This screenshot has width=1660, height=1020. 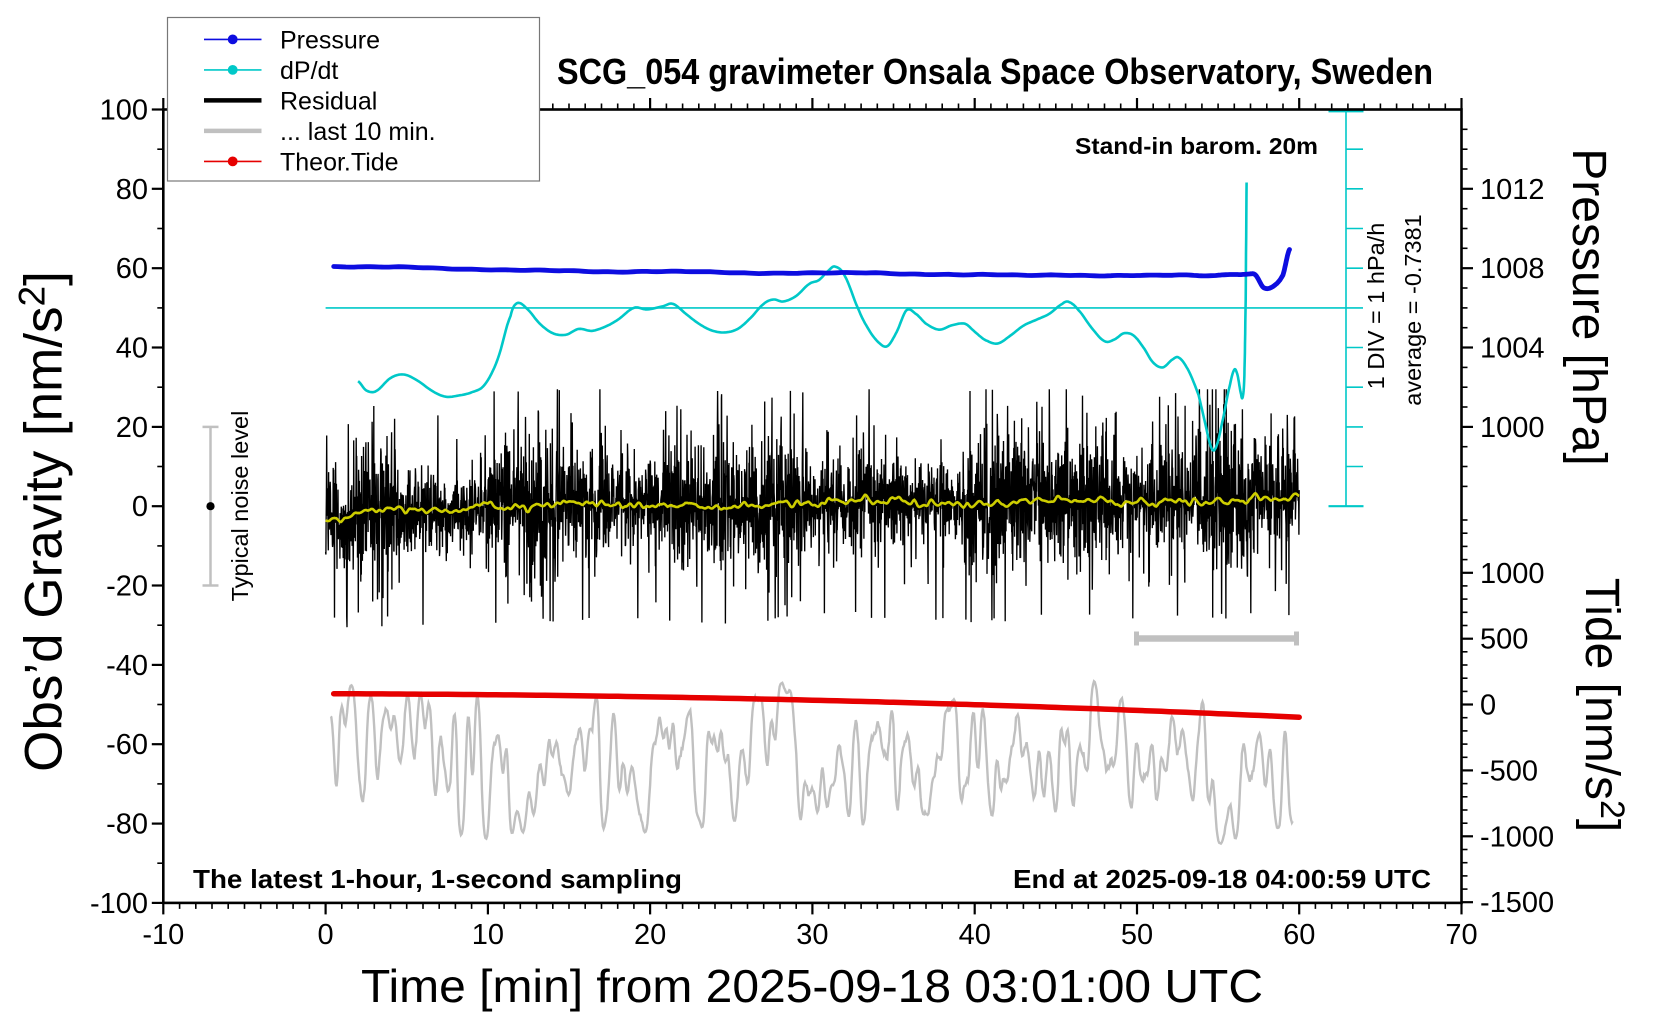 What do you see at coordinates (309, 71) in the screenshot?
I see `svg-text: dP/dt` at bounding box center [309, 71].